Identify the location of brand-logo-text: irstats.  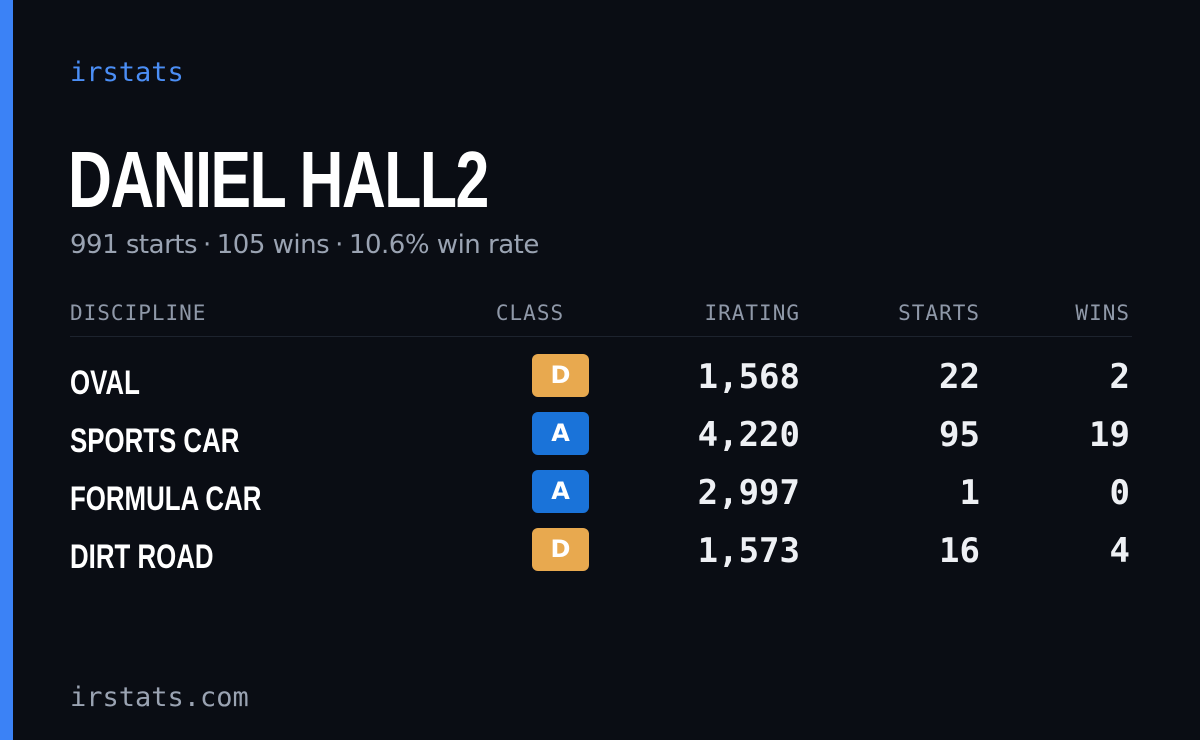
(127, 72).